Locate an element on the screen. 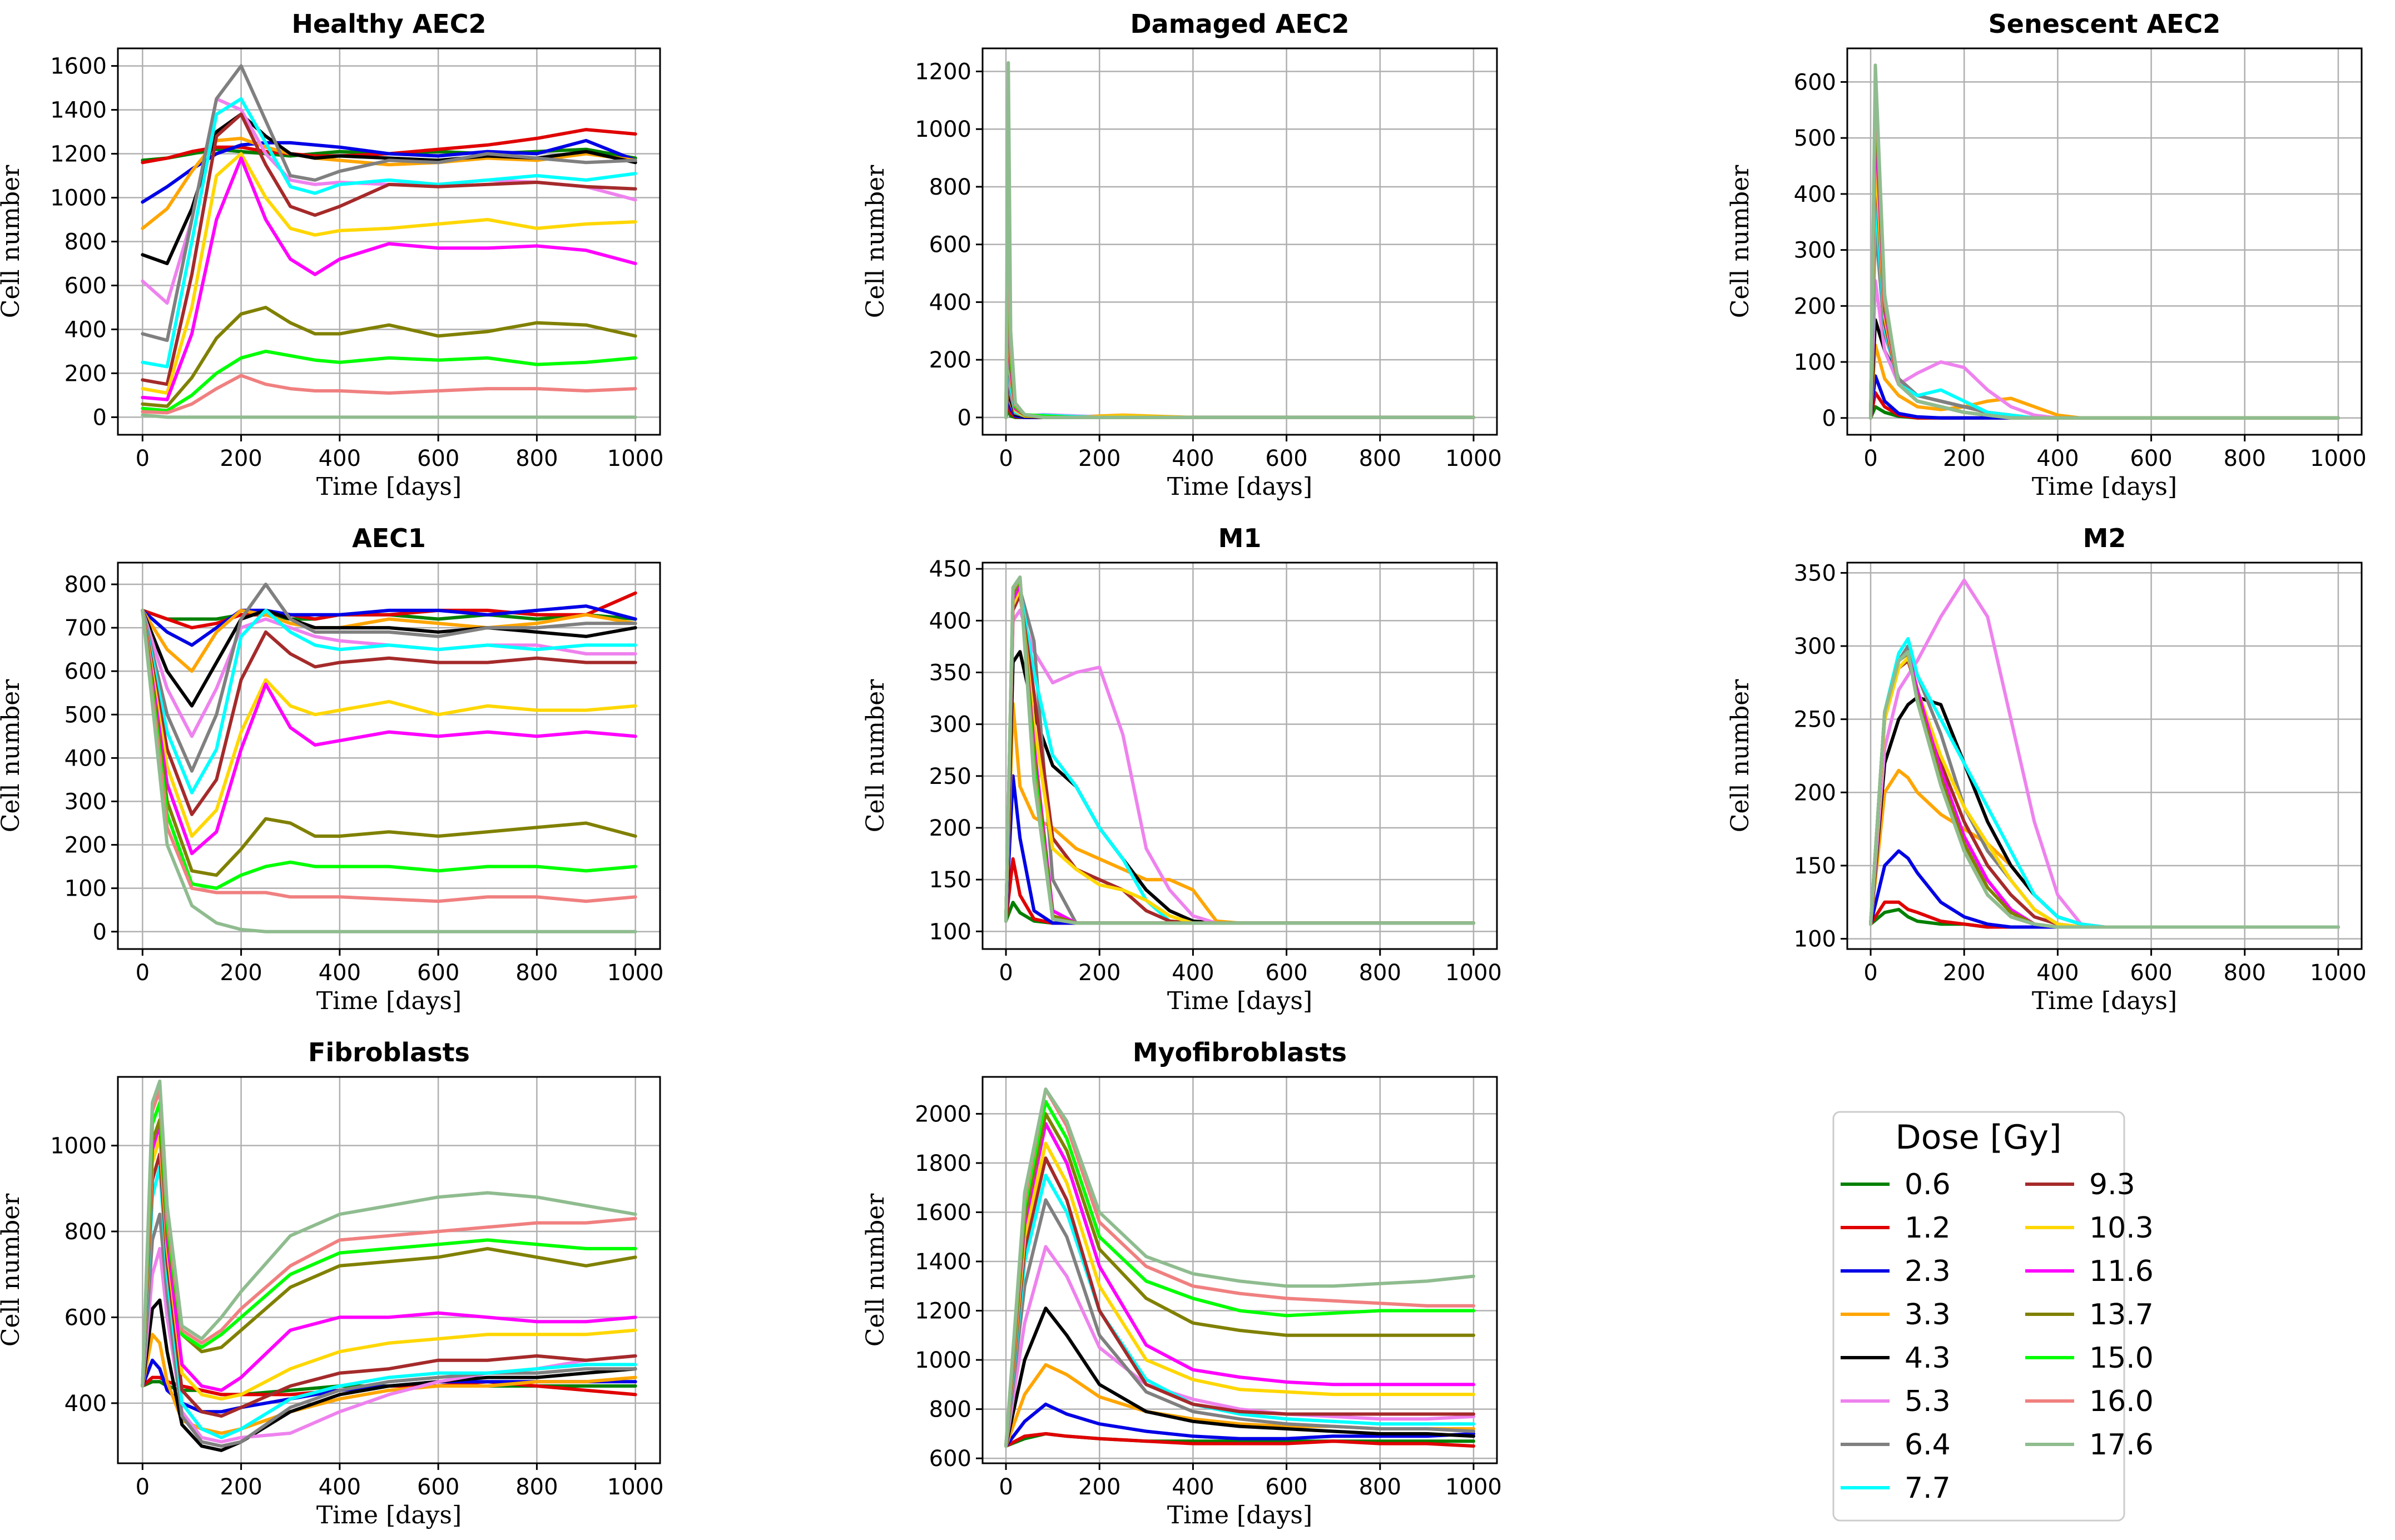 The height and width of the screenshot is (1540, 2395). y-tick-label: 1600 is located at coordinates (943, 1212).